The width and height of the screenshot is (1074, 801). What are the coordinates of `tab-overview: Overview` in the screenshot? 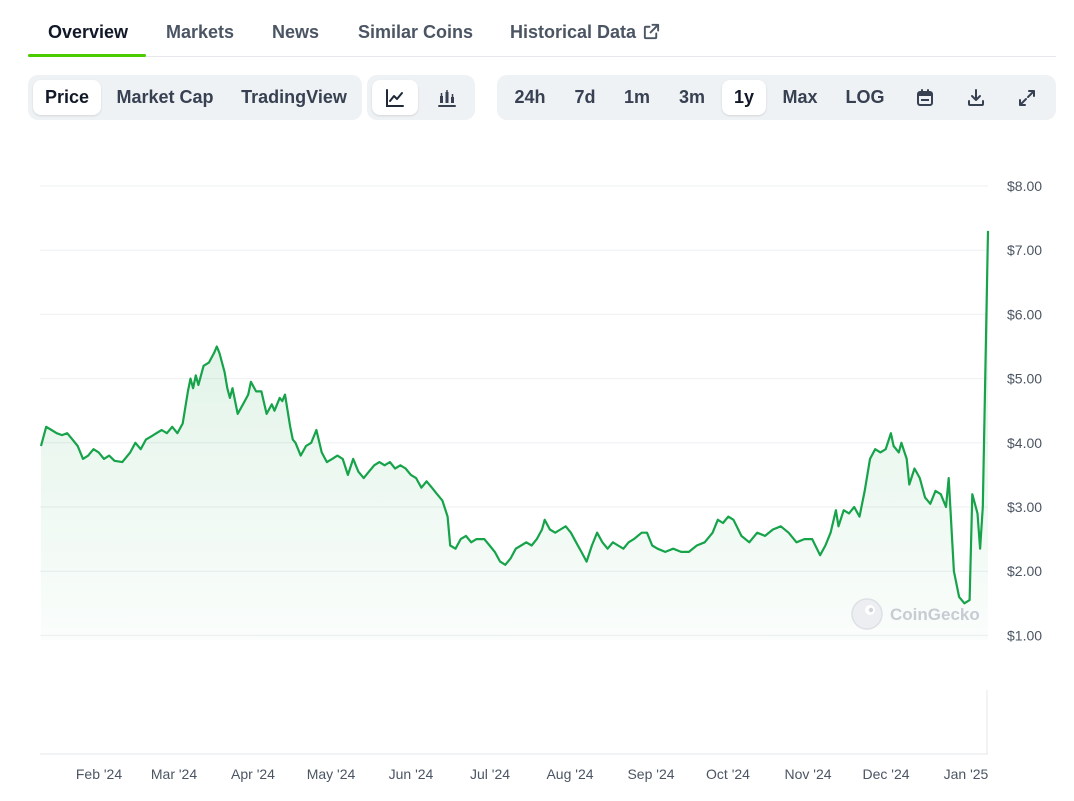 It's located at (88, 32).